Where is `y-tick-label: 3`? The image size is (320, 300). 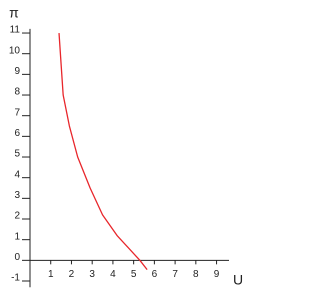 y-tick-label: 3 is located at coordinates (17, 195).